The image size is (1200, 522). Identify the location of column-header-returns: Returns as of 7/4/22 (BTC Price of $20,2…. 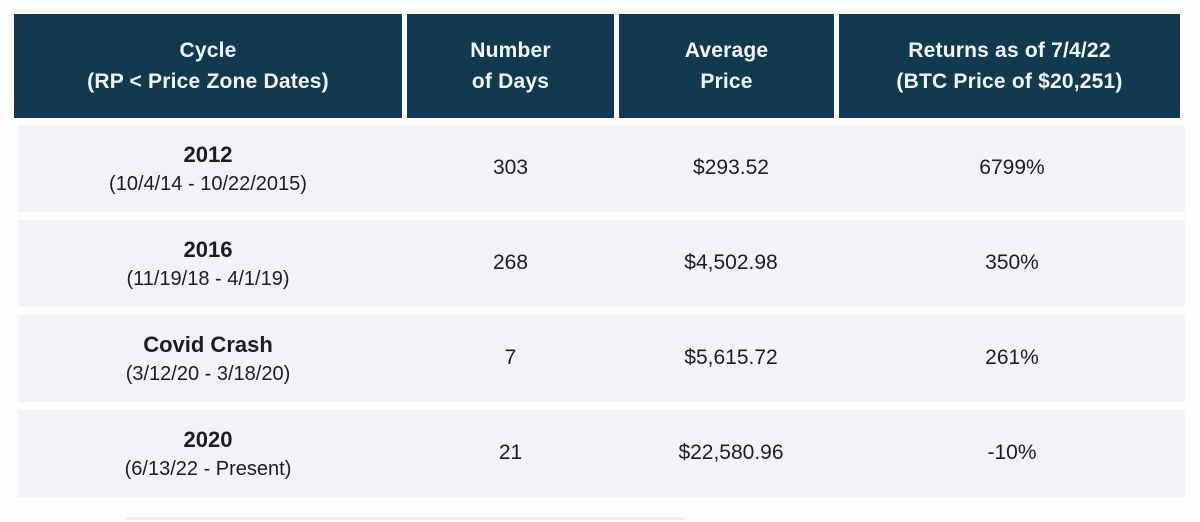
(1009, 66).